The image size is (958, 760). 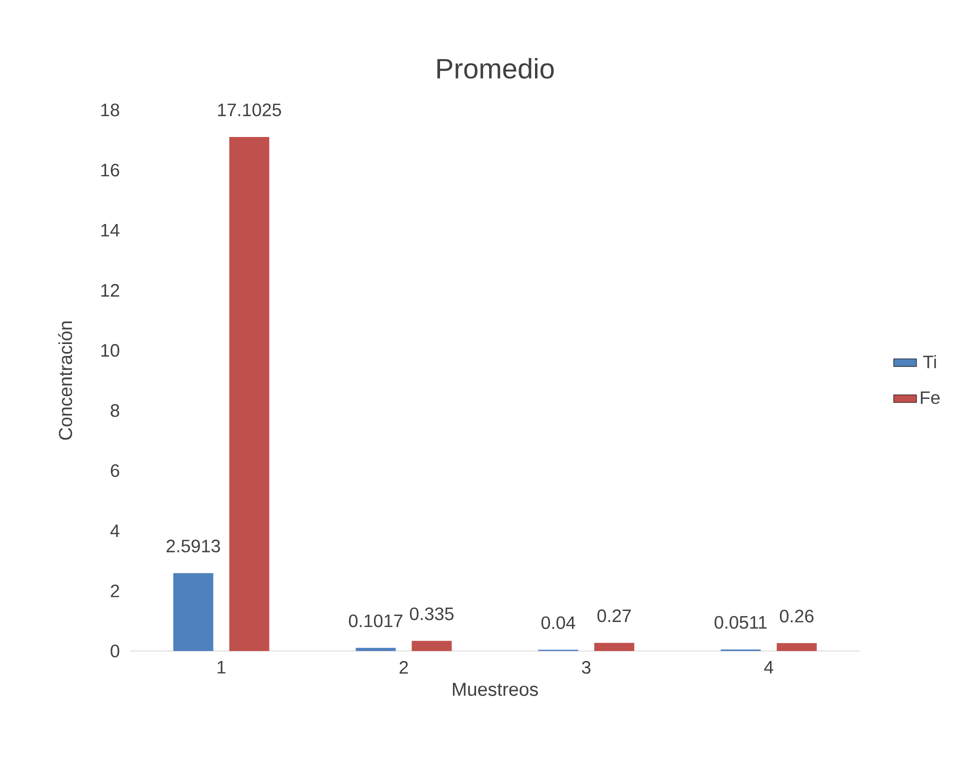 I want to click on data-label: 0.27, so click(x=614, y=615).